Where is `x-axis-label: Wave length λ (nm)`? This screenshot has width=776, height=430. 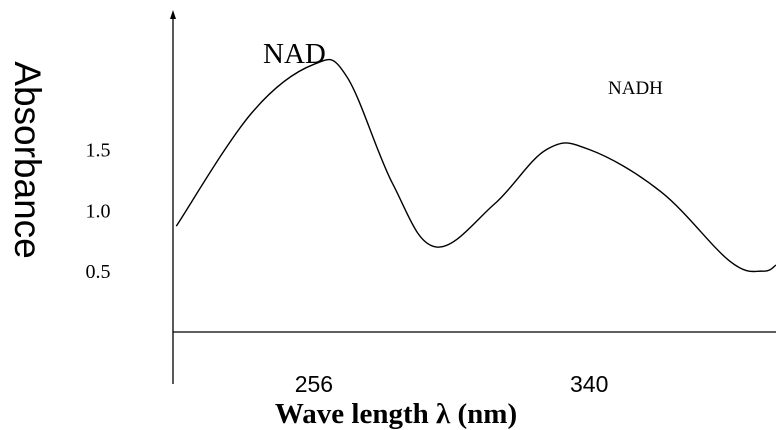 x-axis-label: Wave length λ (nm) is located at coordinates (396, 414).